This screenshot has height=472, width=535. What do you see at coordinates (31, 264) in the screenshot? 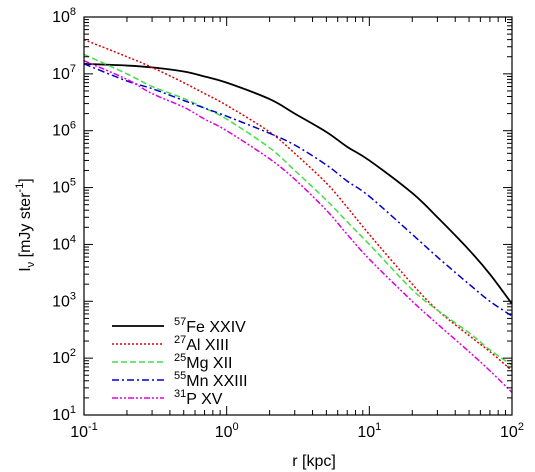
I see `y-axis-label-sub: ν` at bounding box center [31, 264].